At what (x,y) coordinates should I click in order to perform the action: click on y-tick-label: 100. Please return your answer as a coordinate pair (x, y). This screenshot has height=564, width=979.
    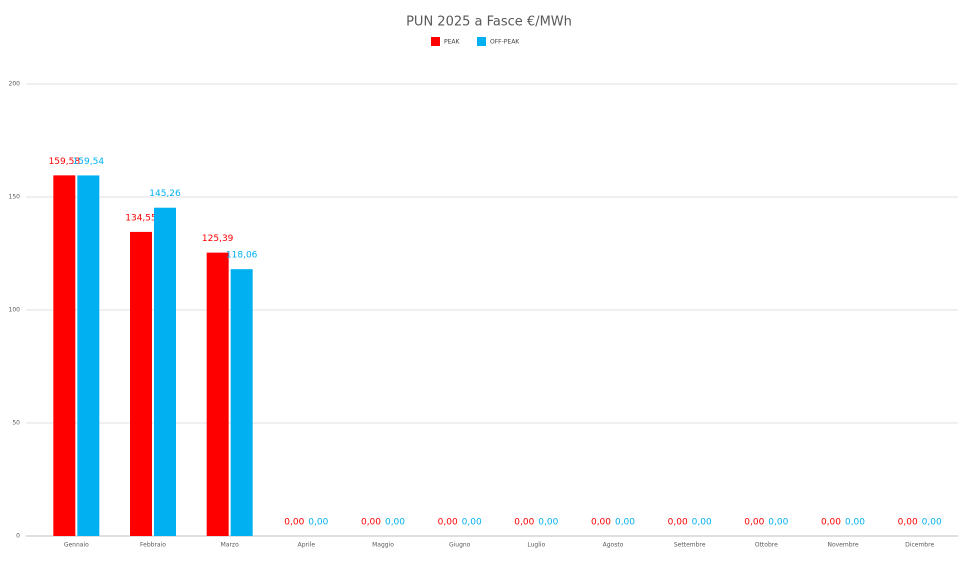
    Looking at the image, I should click on (15, 310).